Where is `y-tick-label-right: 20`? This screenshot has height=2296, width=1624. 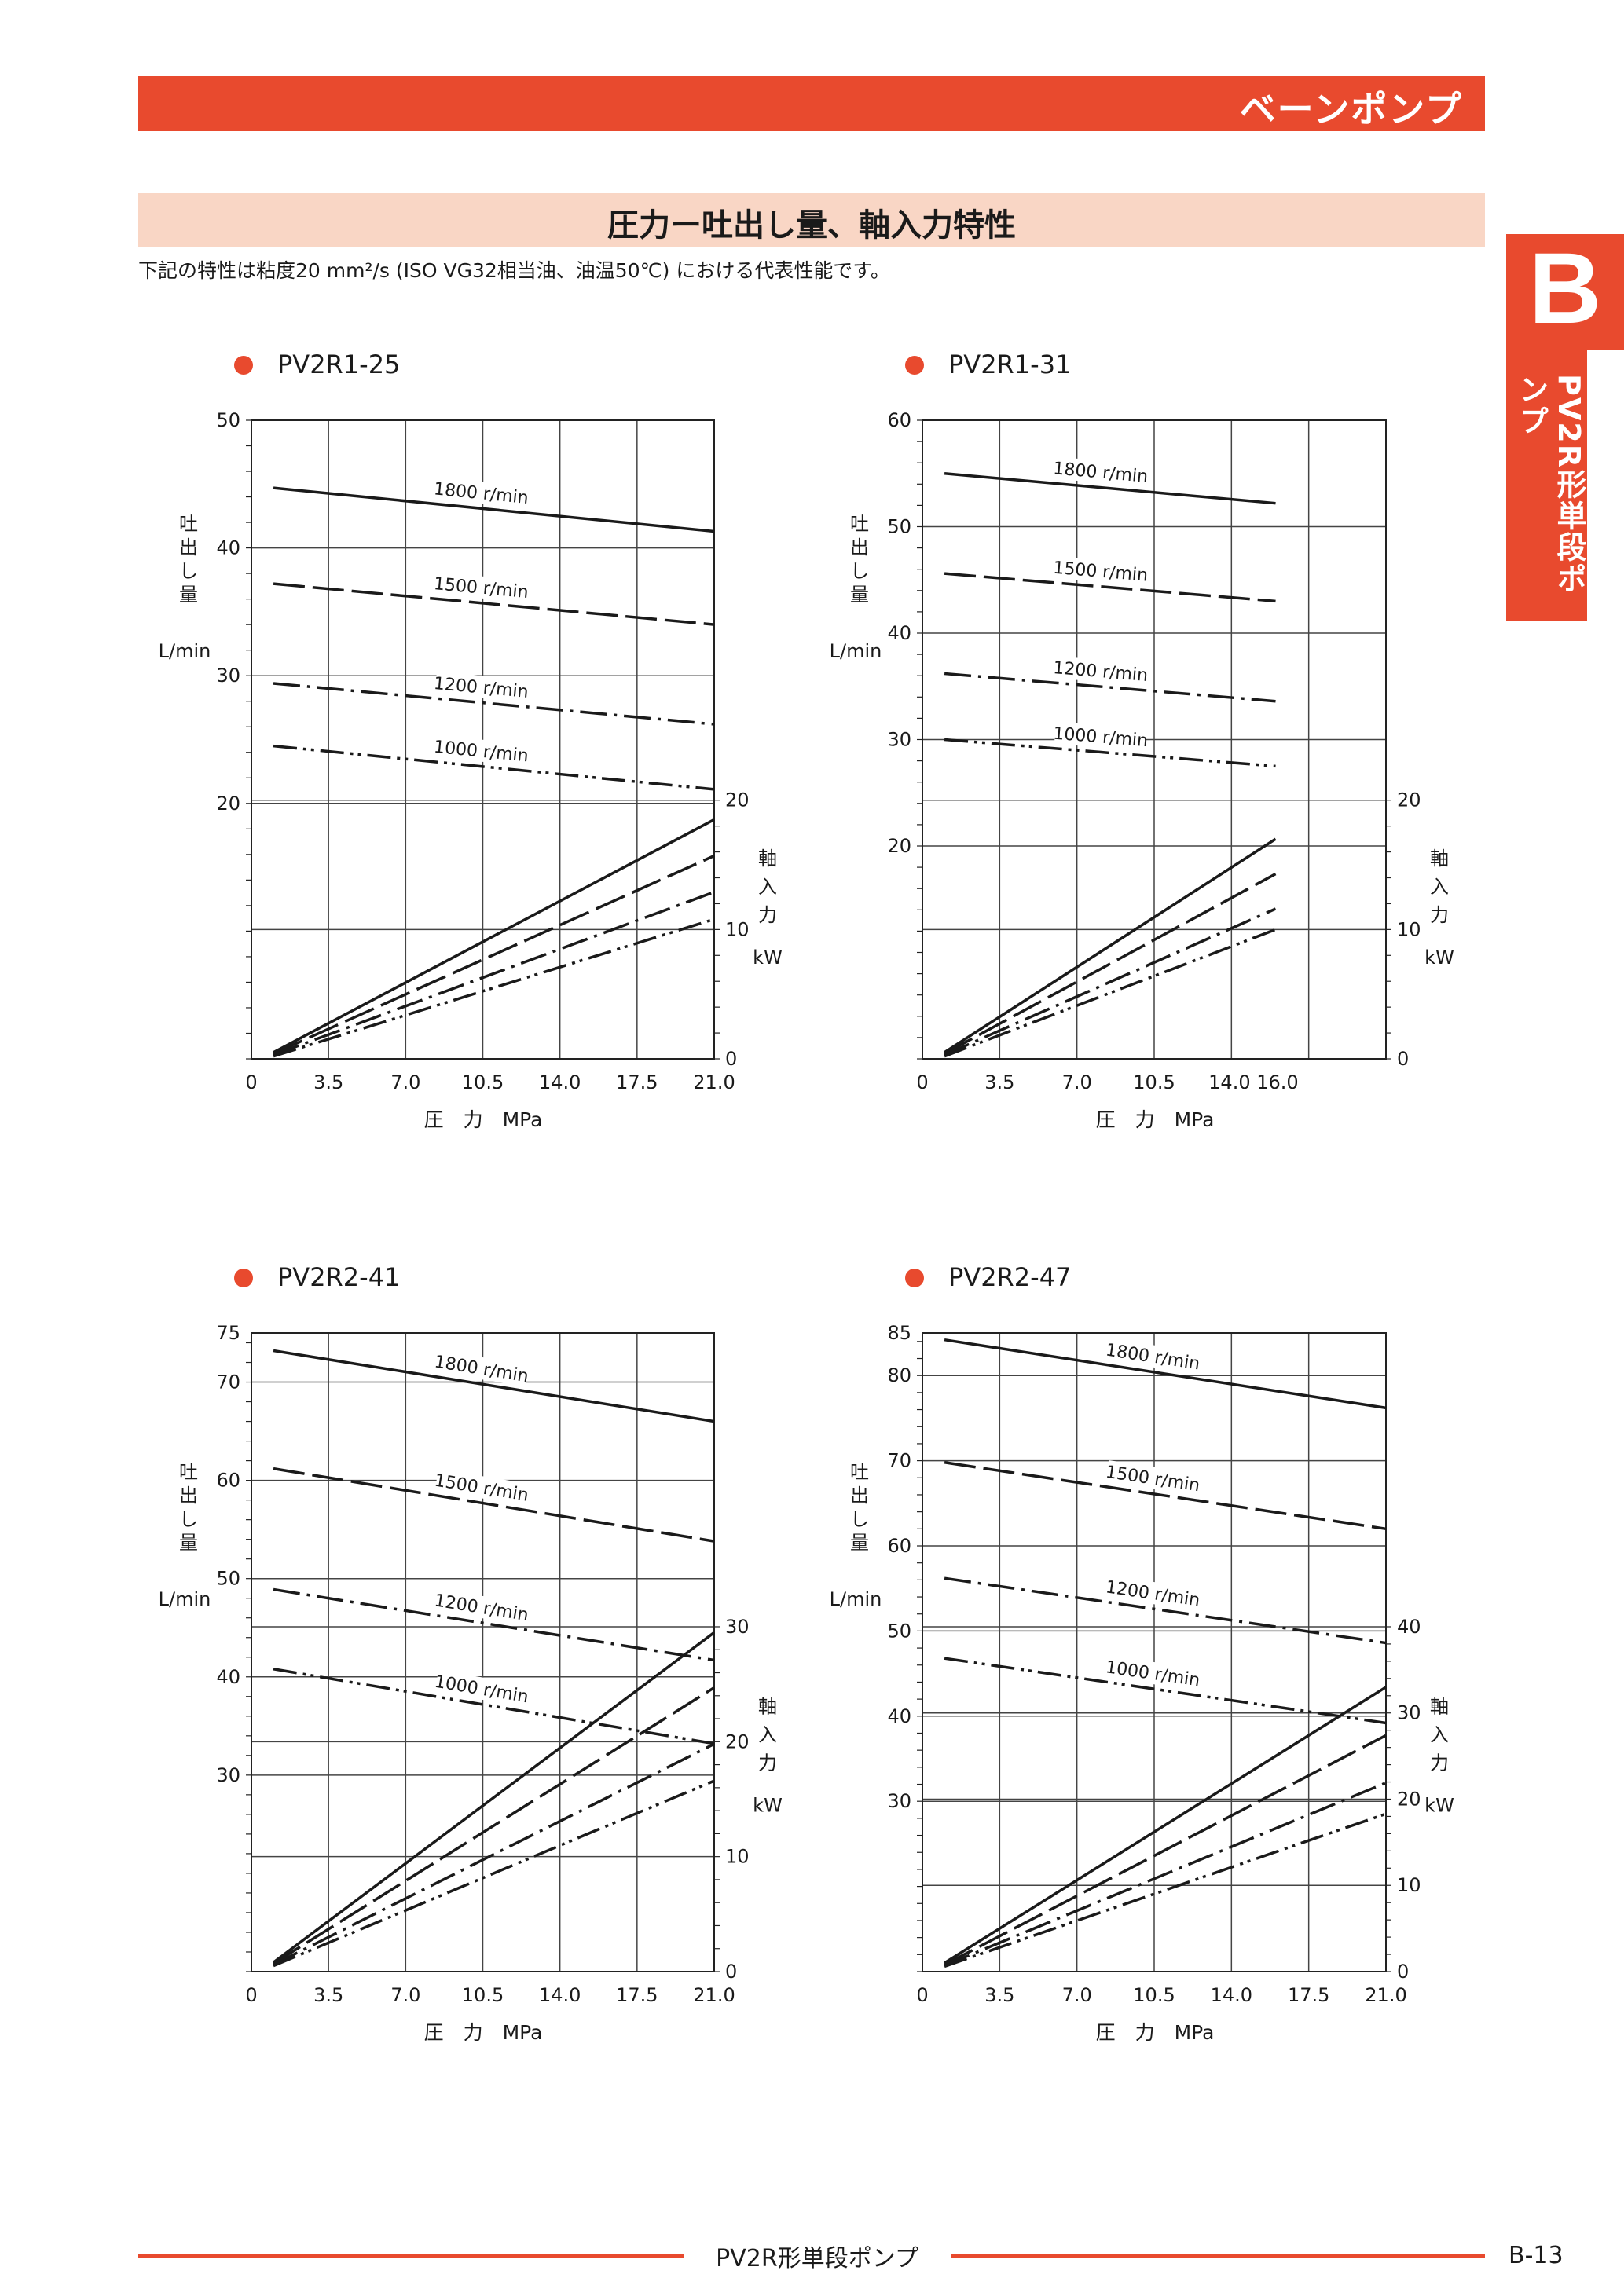 y-tick-label-right: 20 is located at coordinates (737, 1741).